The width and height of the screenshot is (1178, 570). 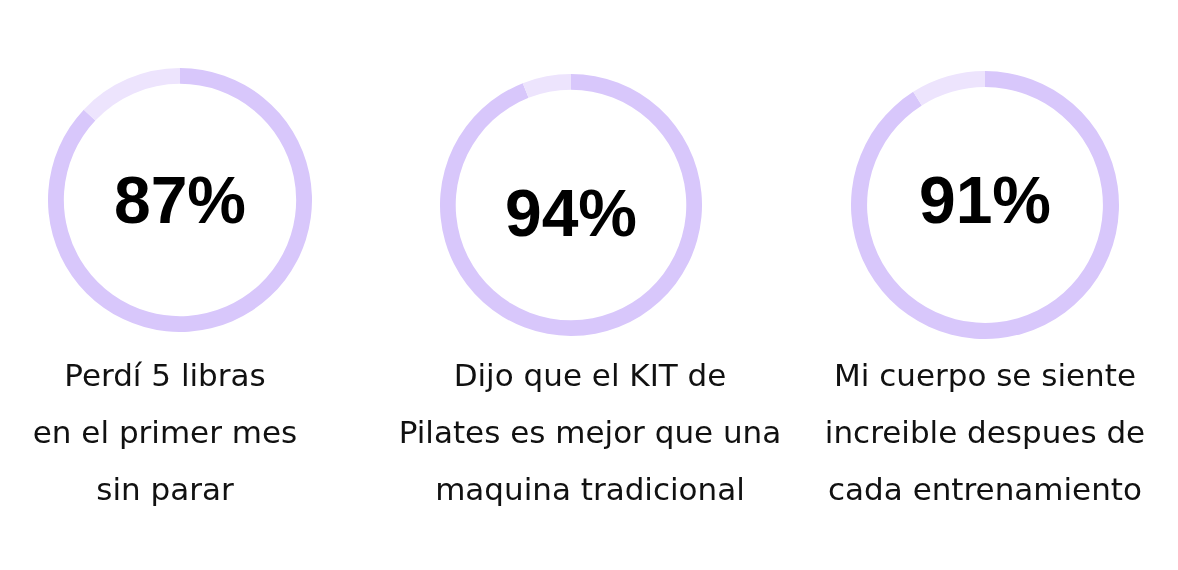 What do you see at coordinates (571, 213) in the screenshot?
I see `data-label: 94%` at bounding box center [571, 213].